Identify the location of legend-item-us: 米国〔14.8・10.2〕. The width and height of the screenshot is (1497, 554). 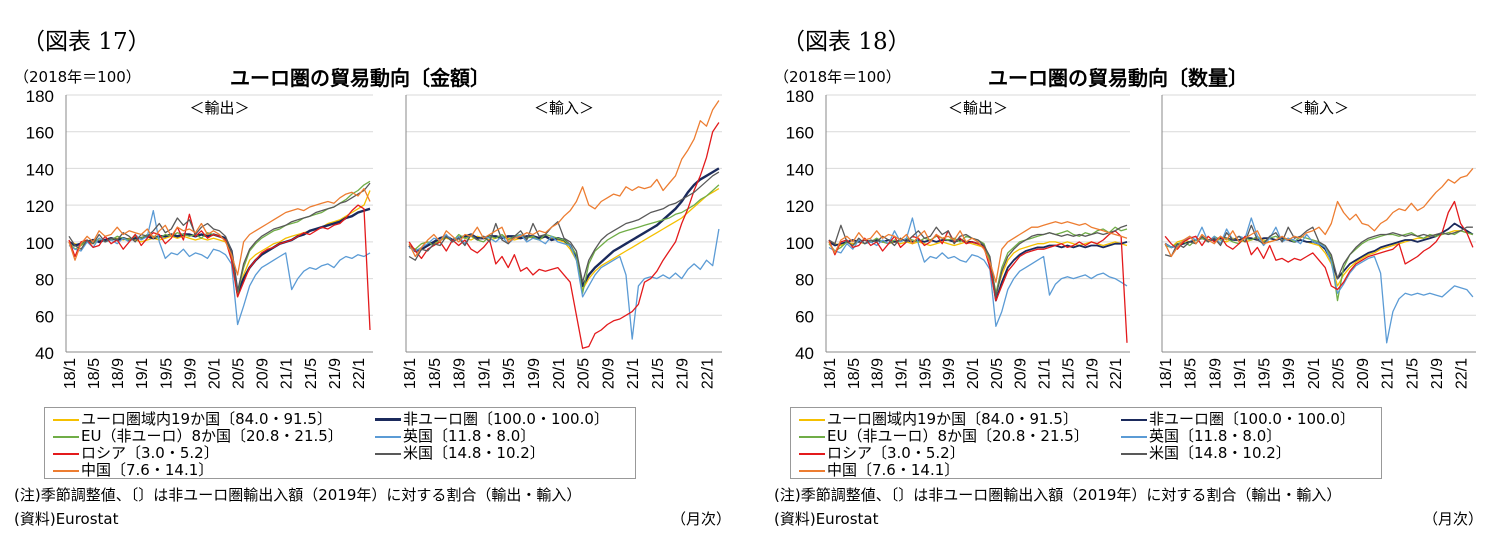
(460, 453).